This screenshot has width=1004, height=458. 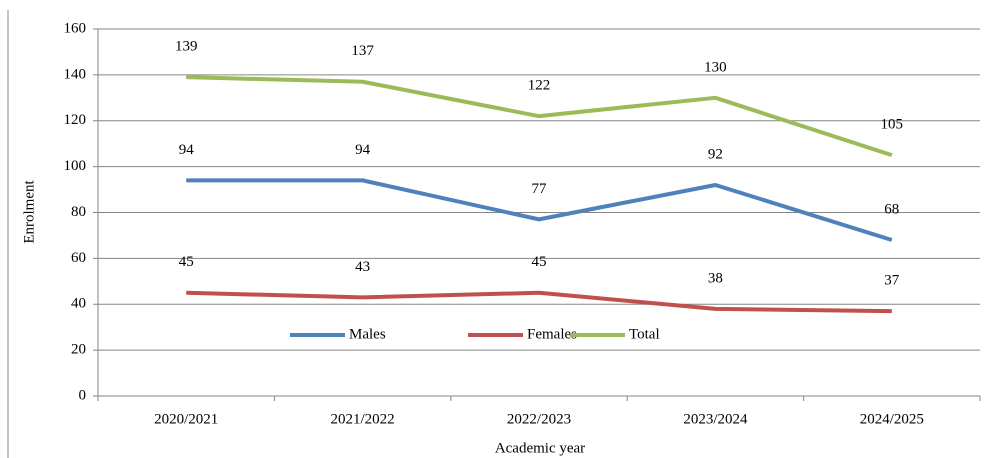 What do you see at coordinates (644, 334) in the screenshot?
I see `legend-label: Total` at bounding box center [644, 334].